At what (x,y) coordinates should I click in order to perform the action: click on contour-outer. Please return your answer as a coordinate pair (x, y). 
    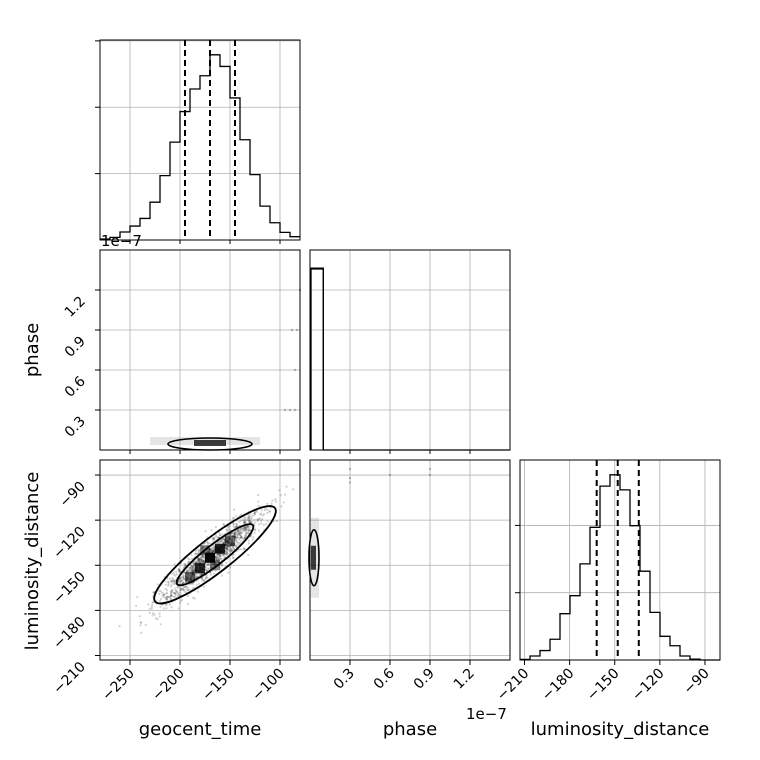
    Looking at the image, I should click on (215, 555).